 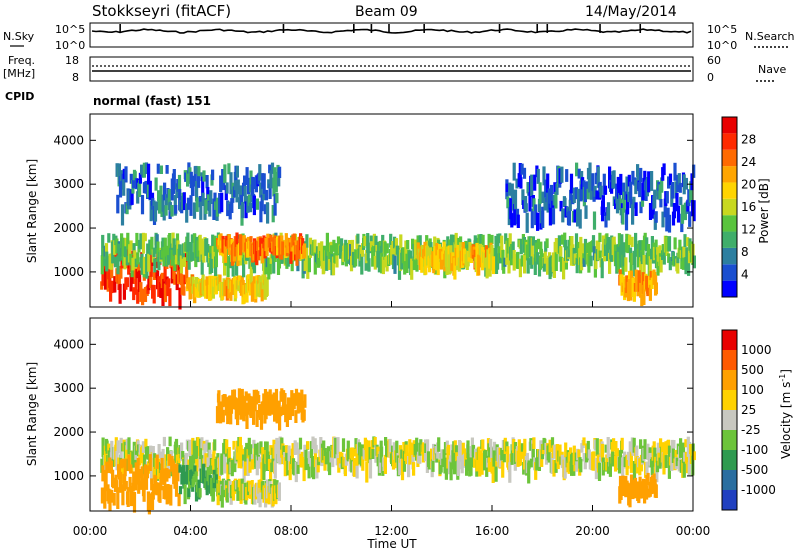 I want to click on x-tick-label: 12:00, so click(x=391, y=531).